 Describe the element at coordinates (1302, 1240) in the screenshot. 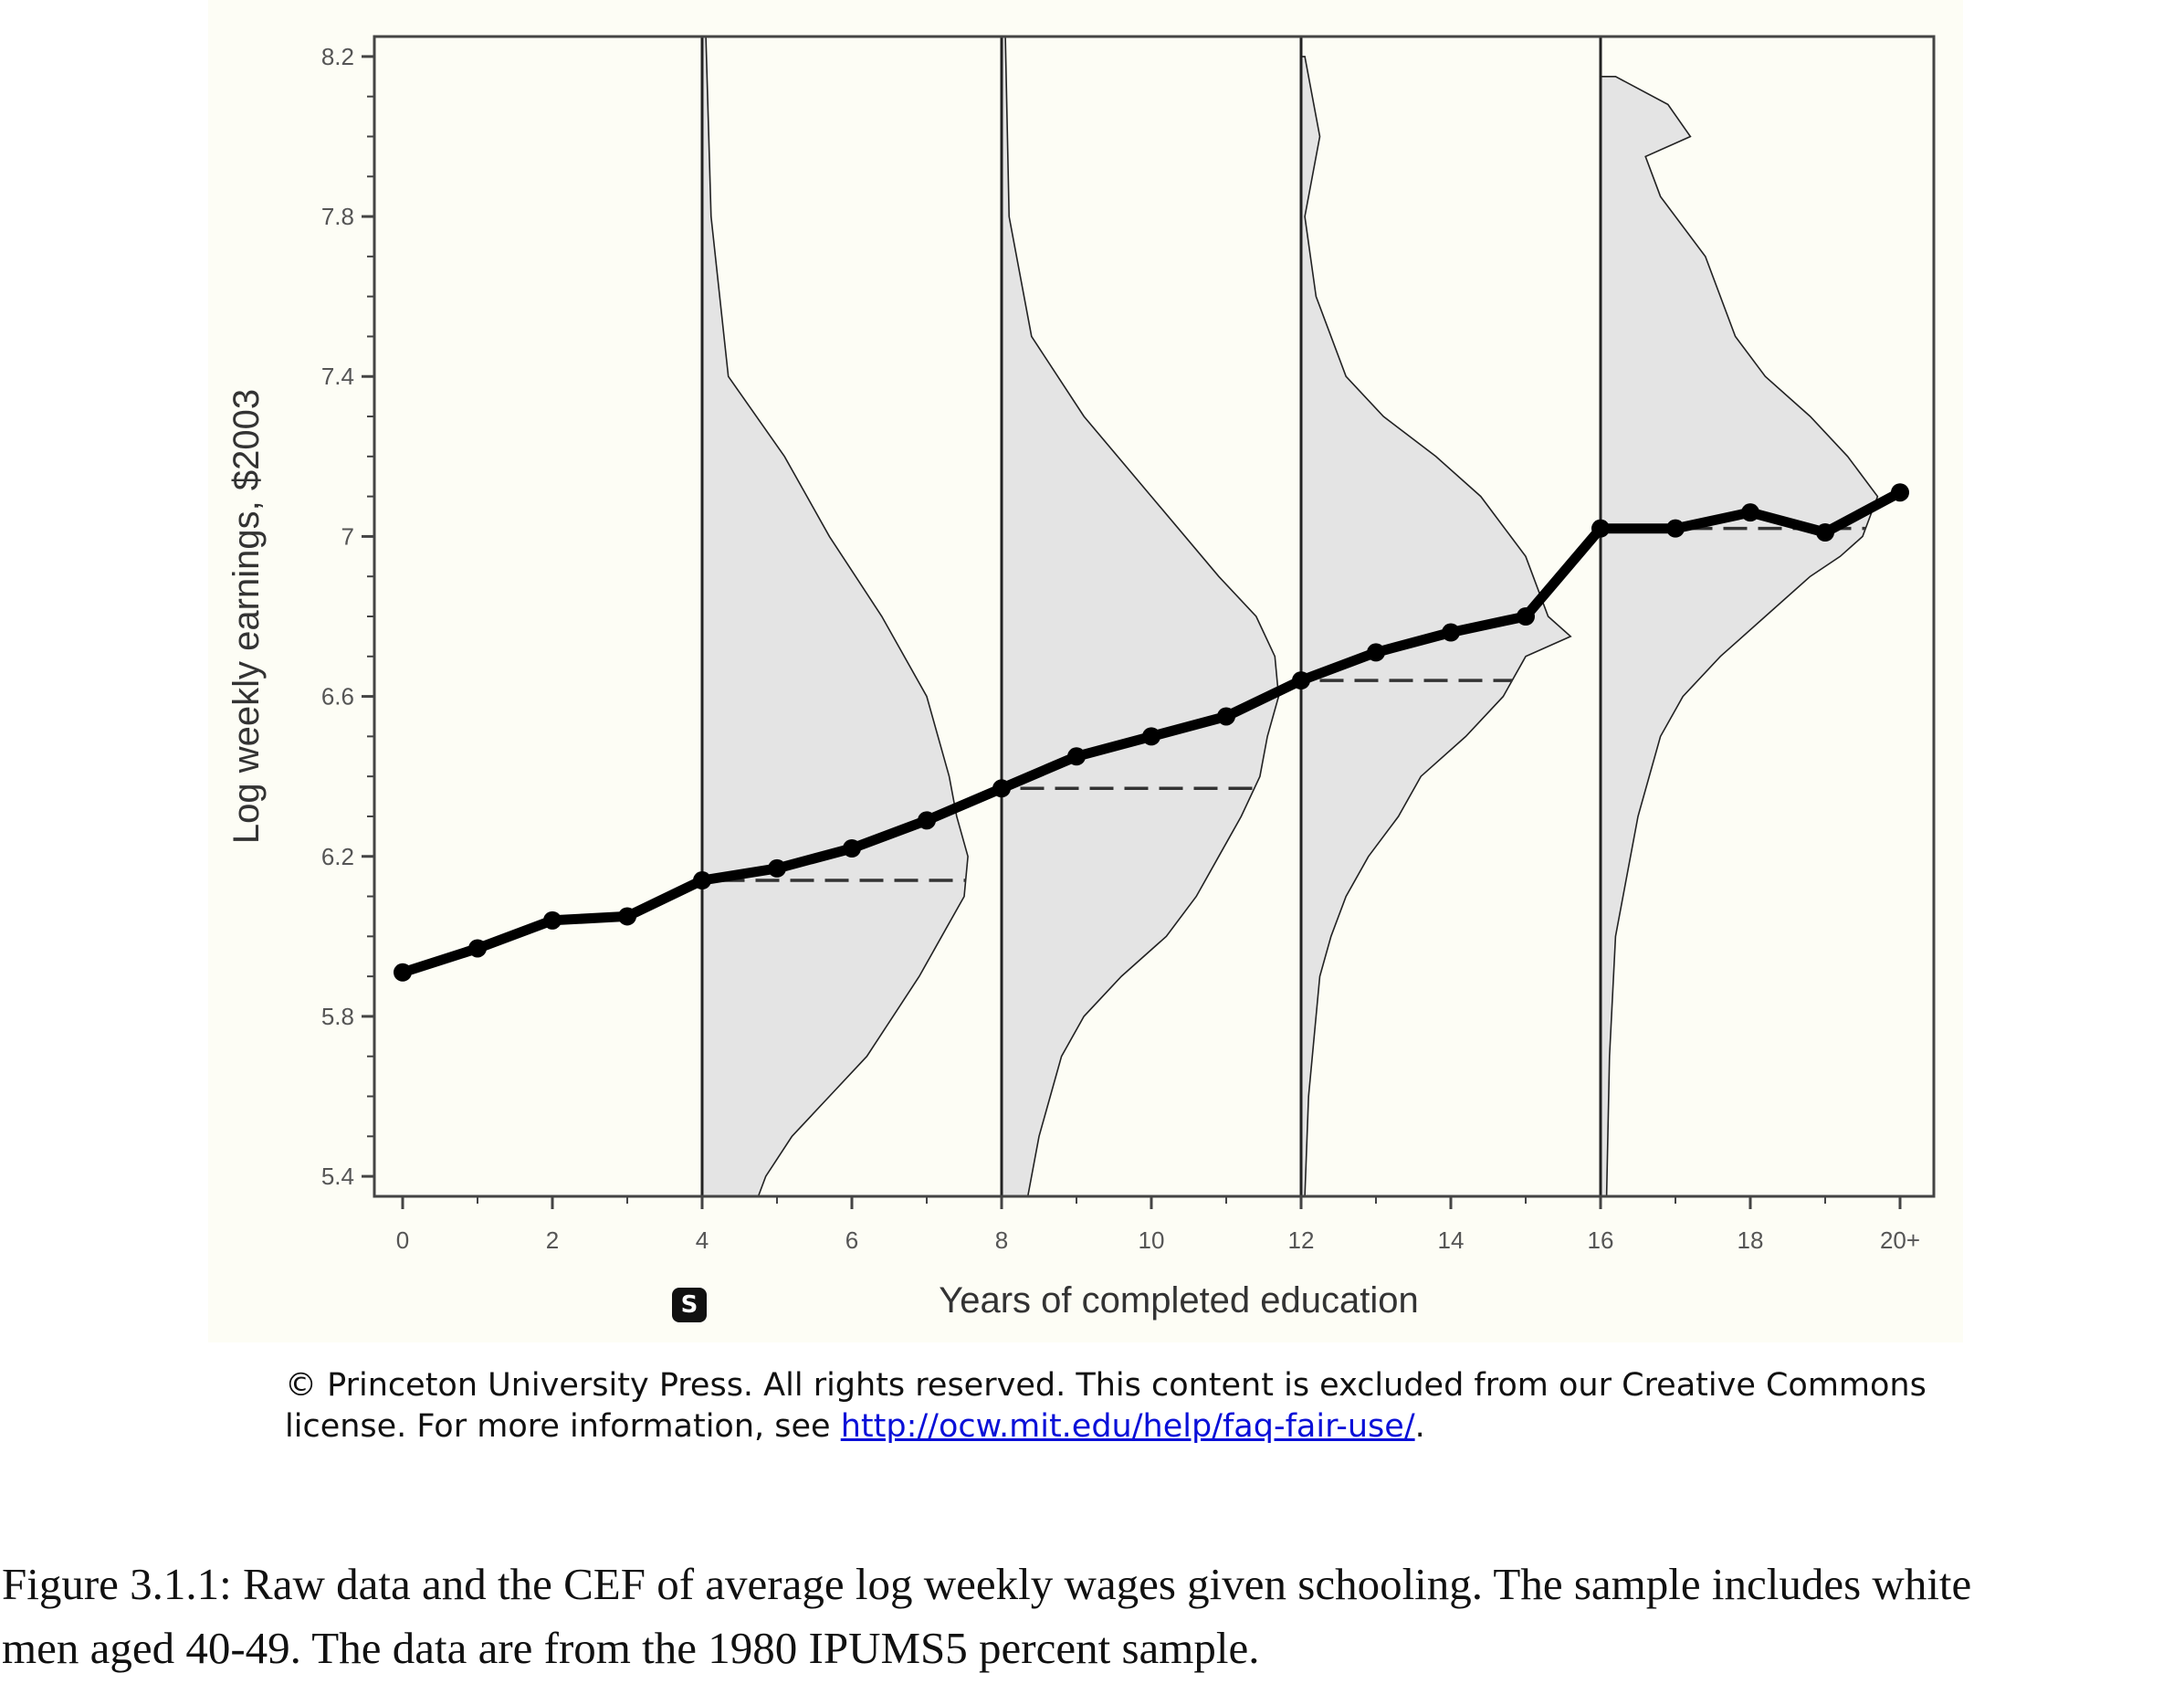

I see `x-tick-label: 12` at that location.